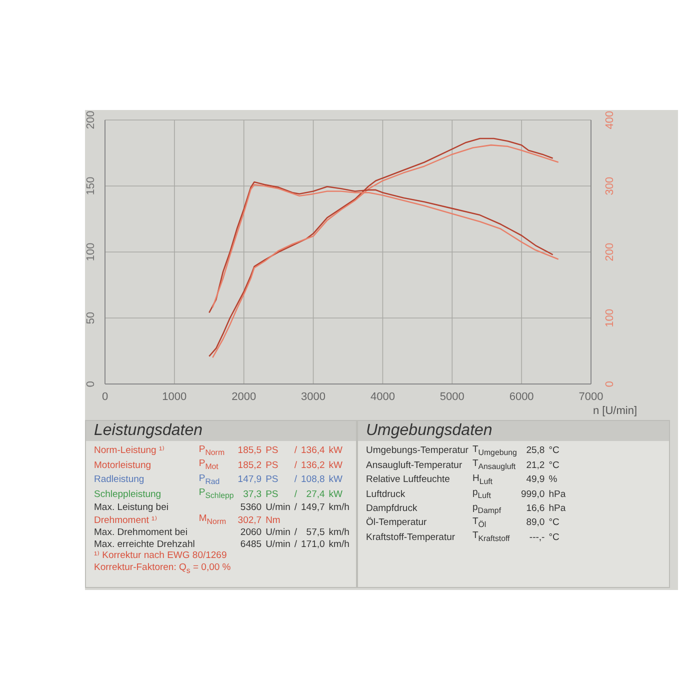 This screenshot has height=700, width=700. What do you see at coordinates (463, 537) in the screenshot?
I see `text: Kraftstoff-Temperatur T$_{Kraftstoff}$ ---,- °C` at bounding box center [463, 537].